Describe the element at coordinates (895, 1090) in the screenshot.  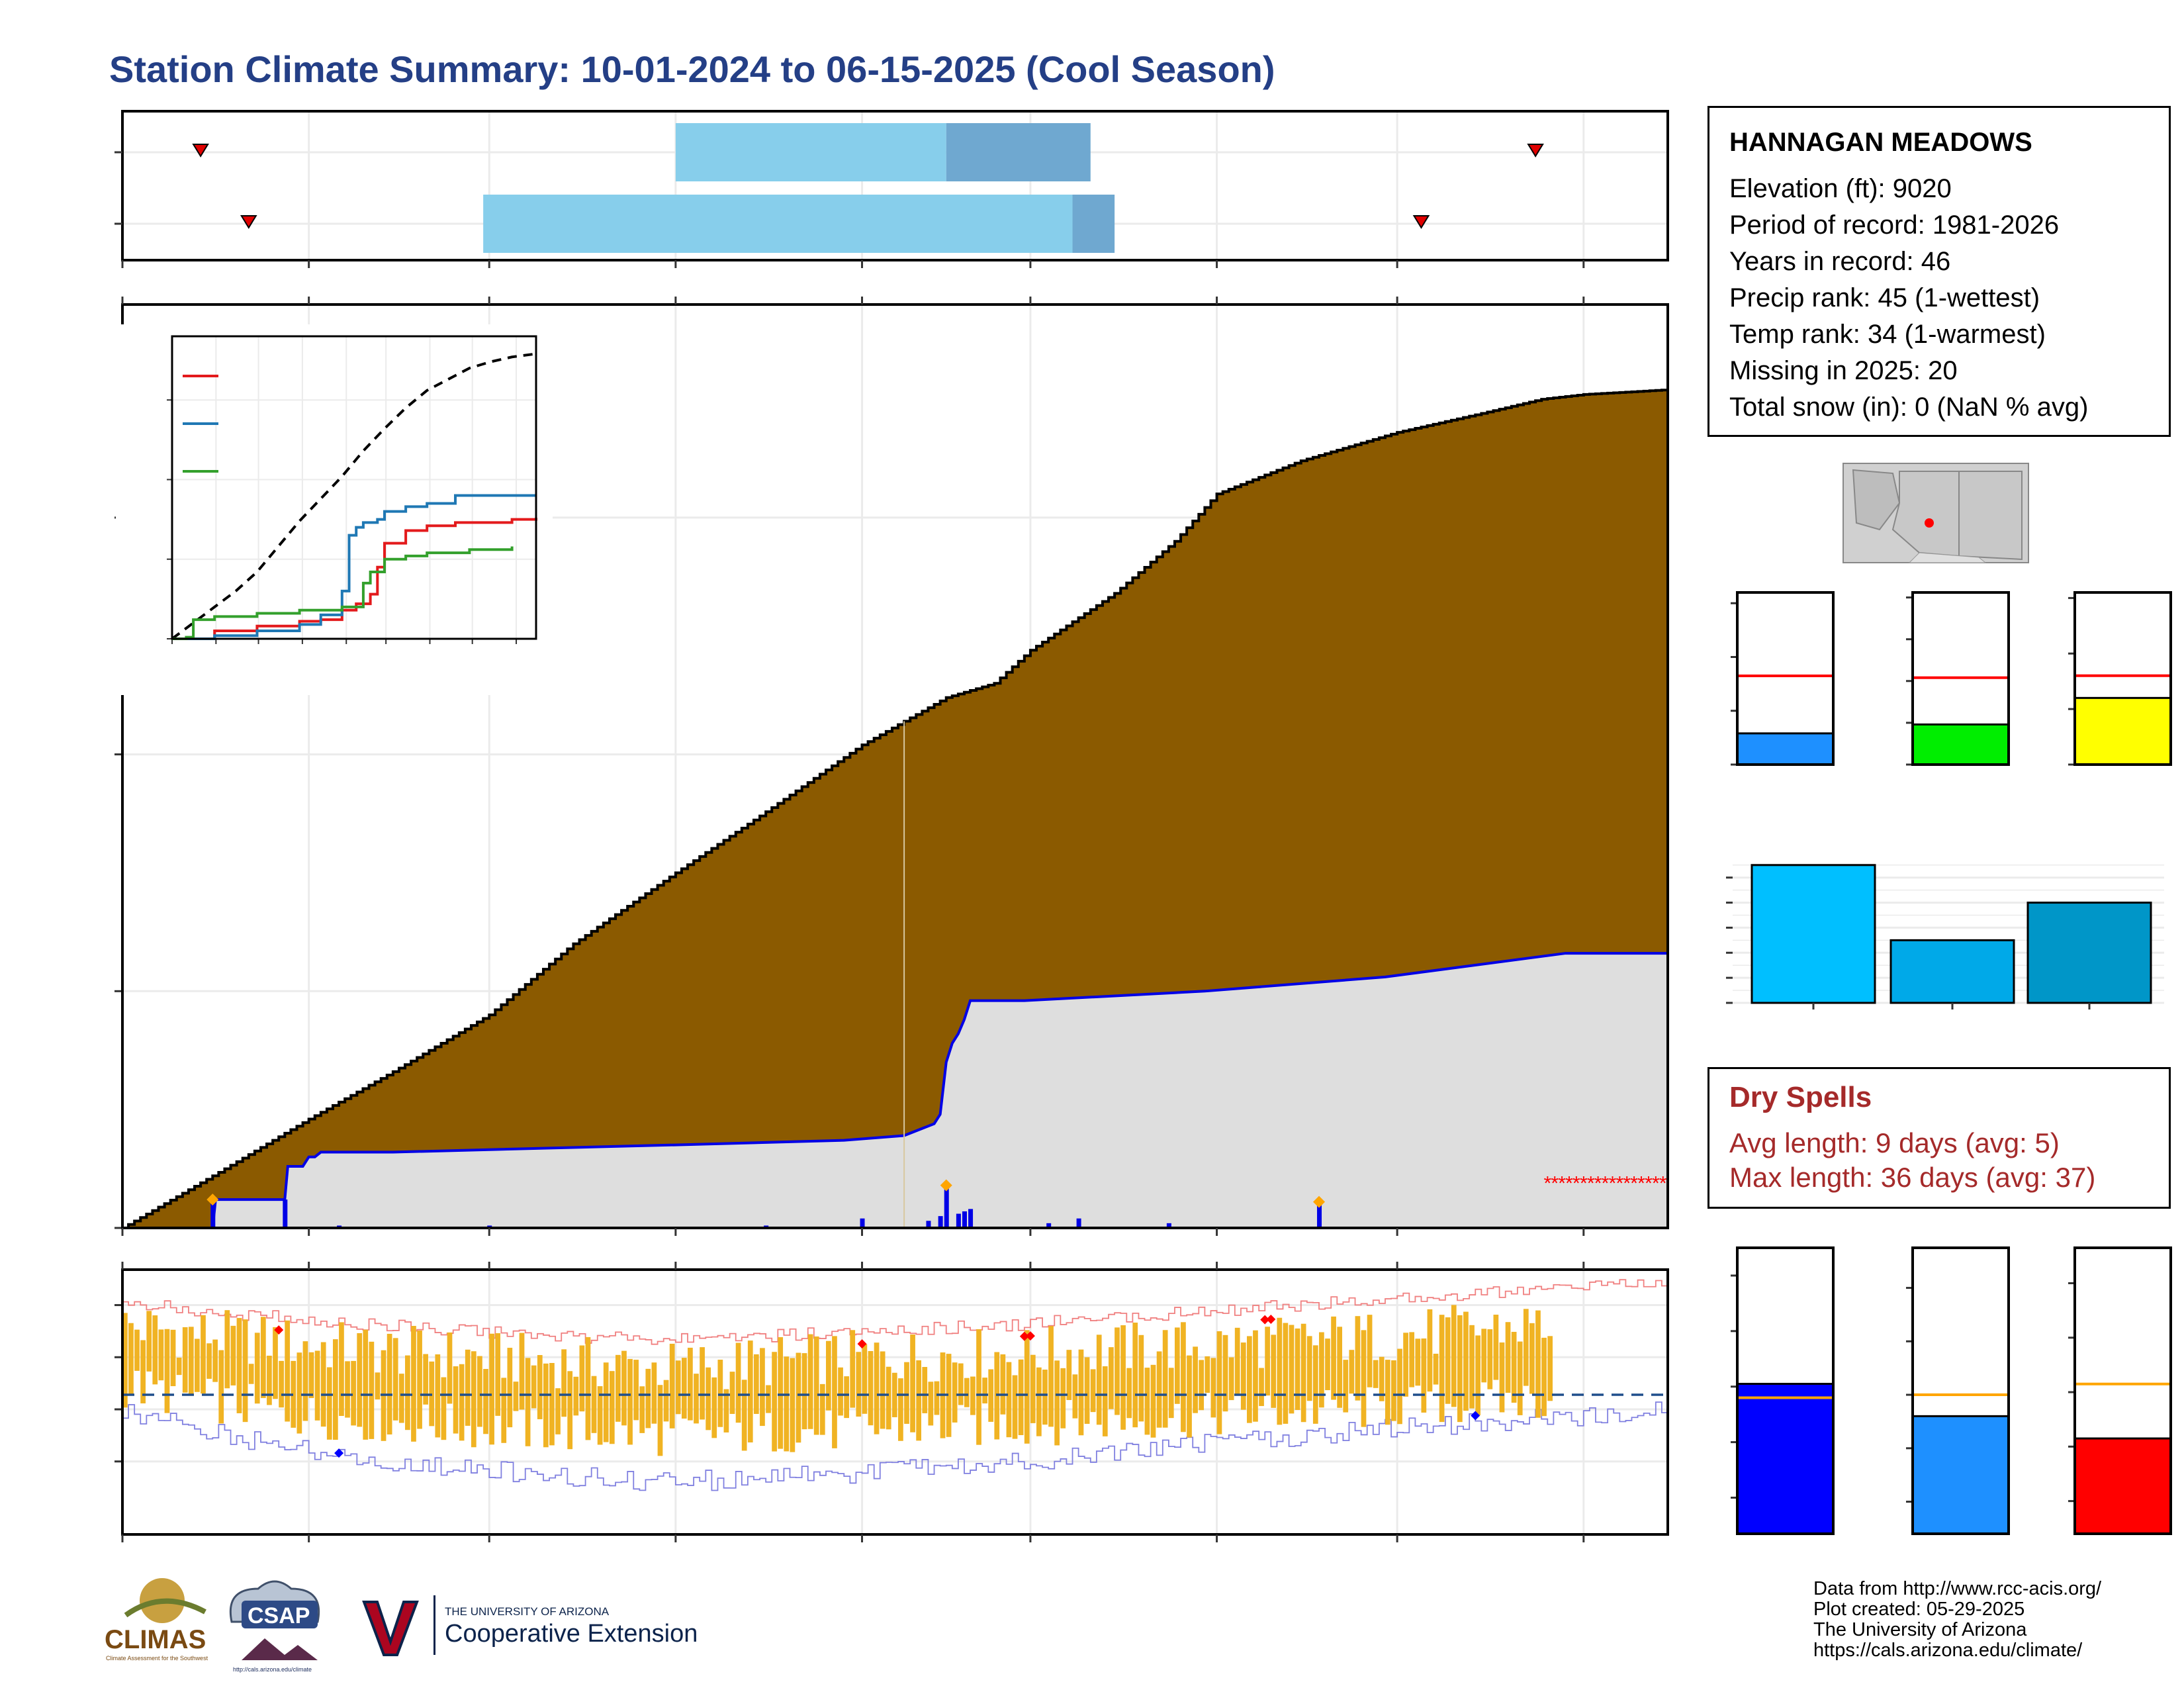
I see `cum-2025-line` at that location.